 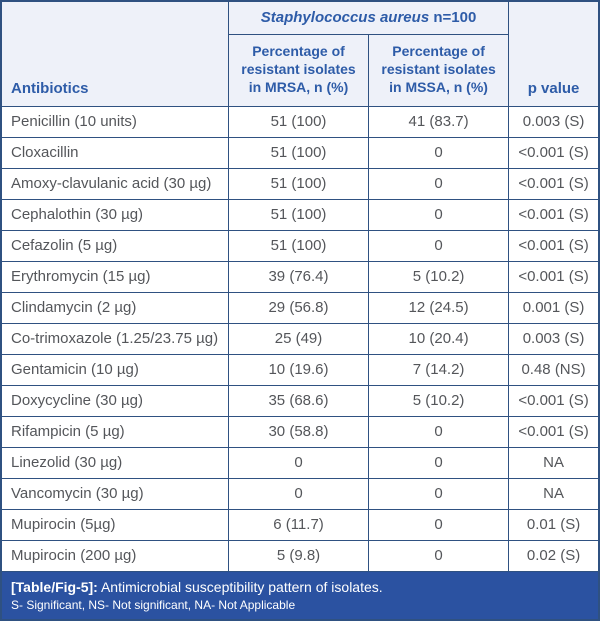 What do you see at coordinates (115, 431) in the screenshot?
I see `antibiotic-cell: Rifampicin (5 µg)` at bounding box center [115, 431].